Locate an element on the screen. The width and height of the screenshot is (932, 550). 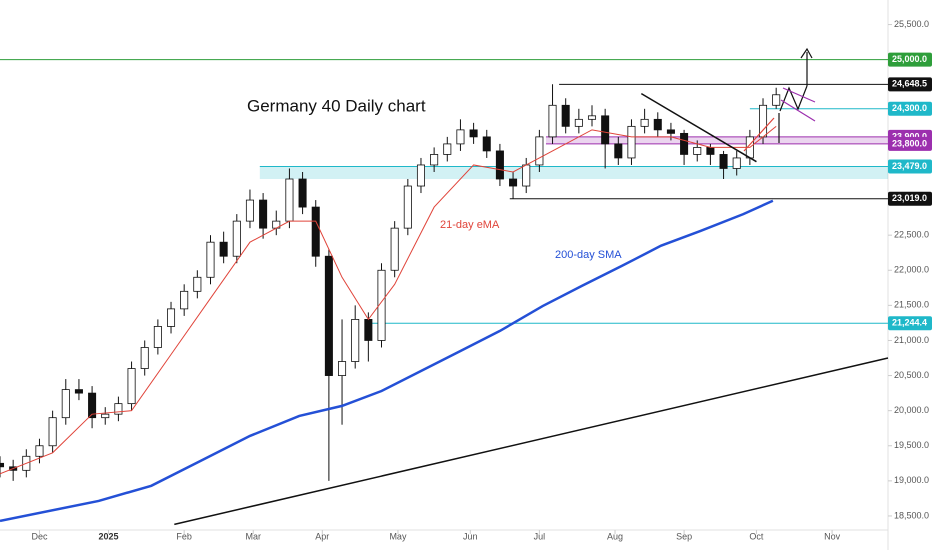
chart-title: Germany 40 Daily chart is located at coordinates (336, 105).